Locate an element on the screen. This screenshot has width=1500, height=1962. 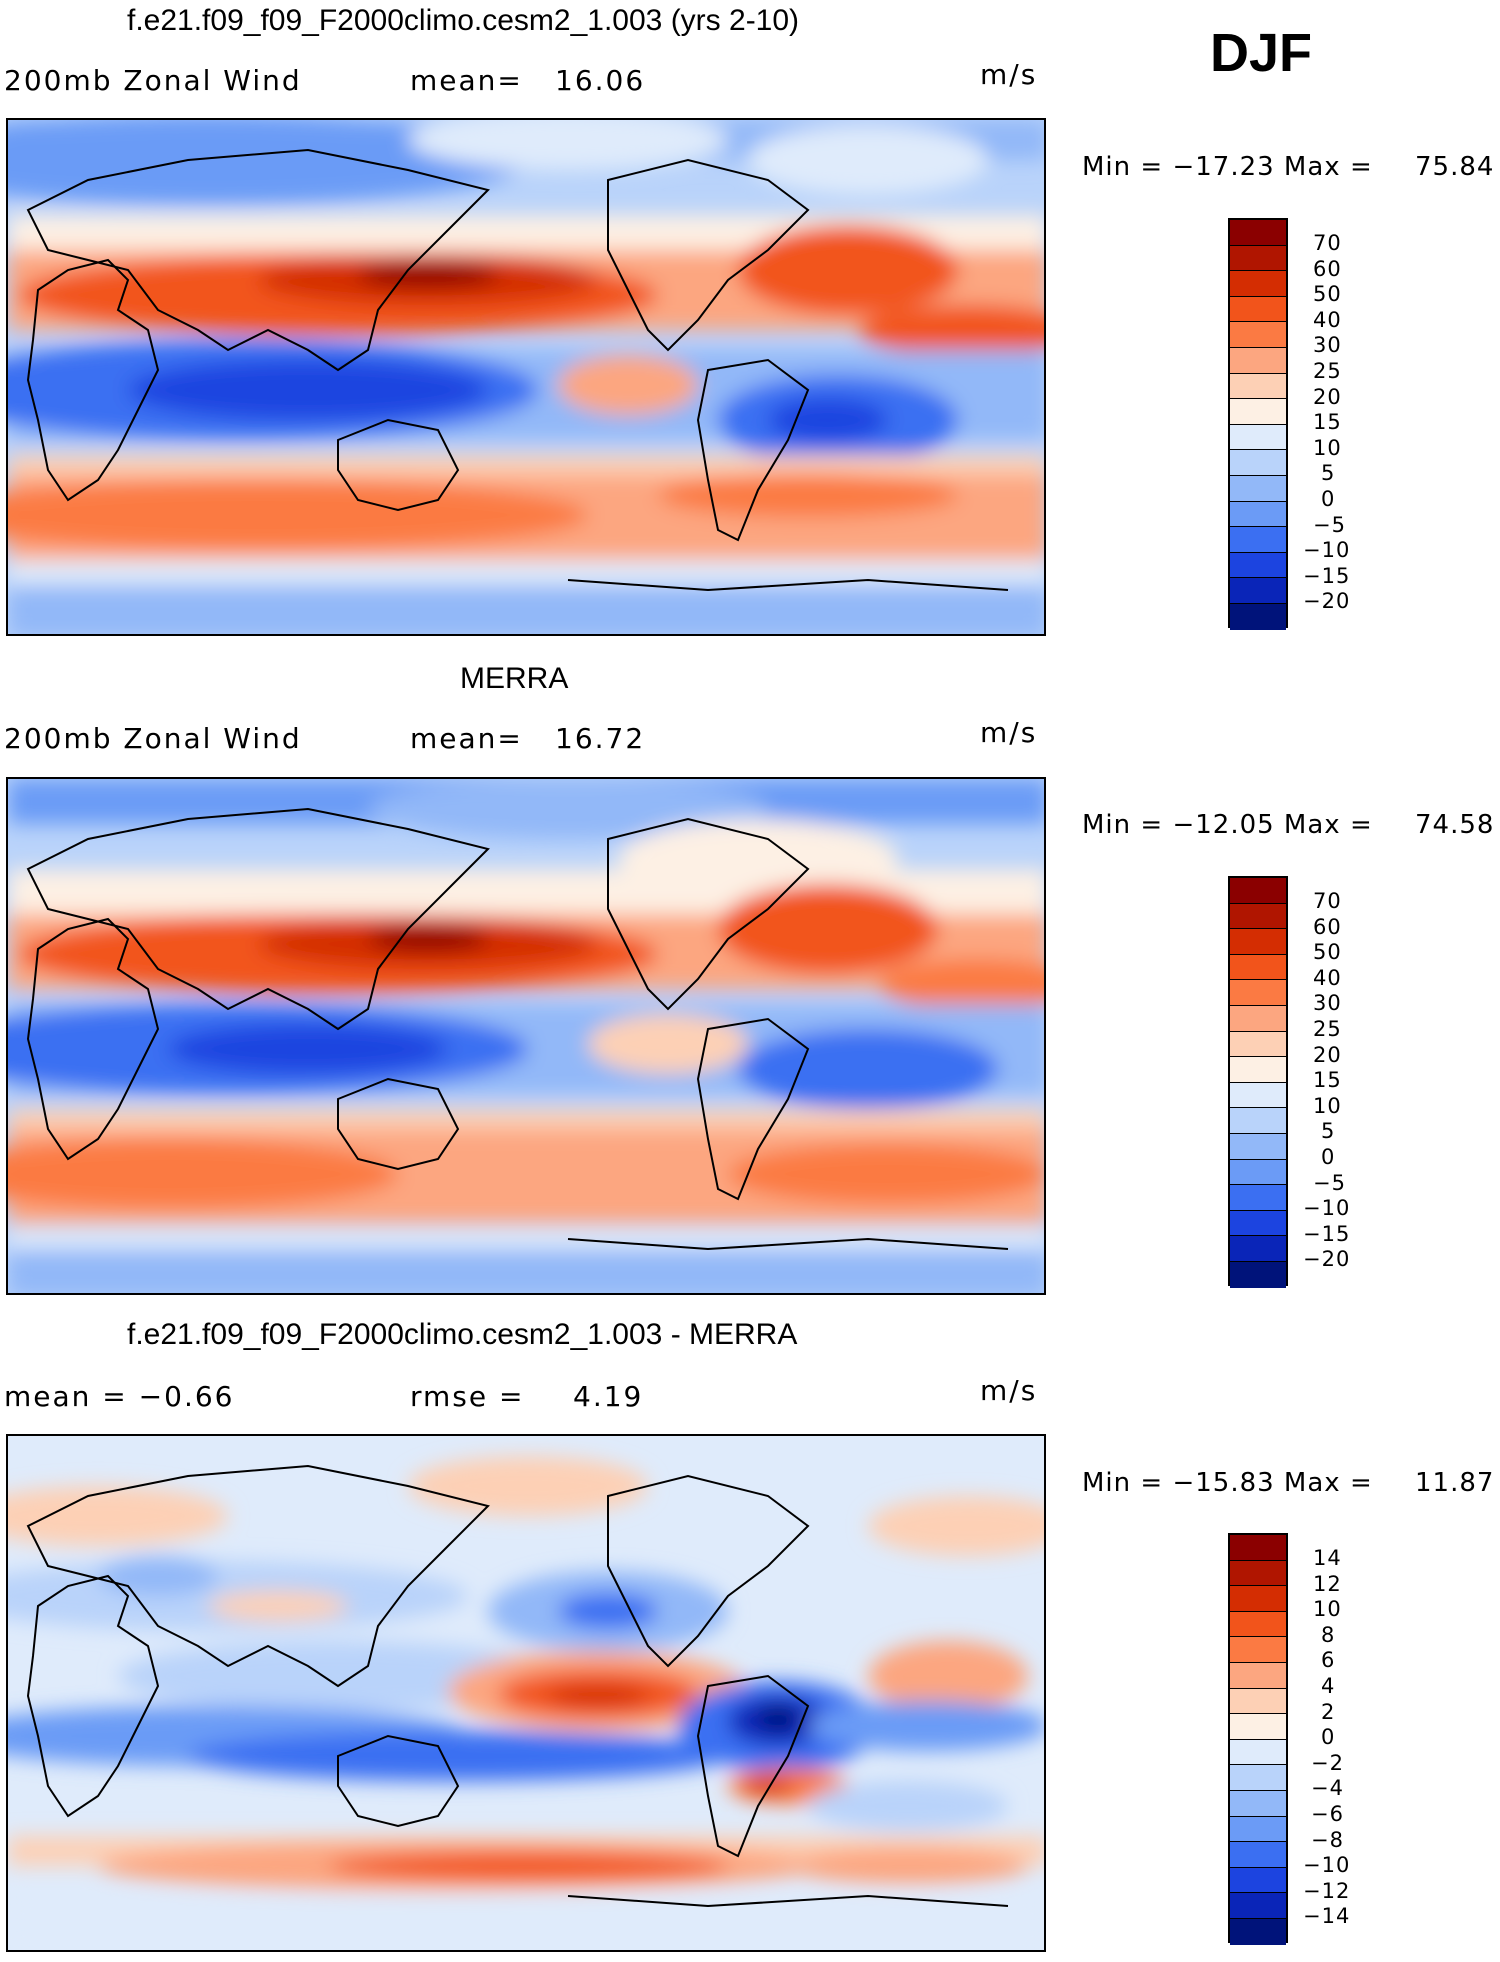
colorbar-tick-label: −14 is located at coordinates (1327, 1916).